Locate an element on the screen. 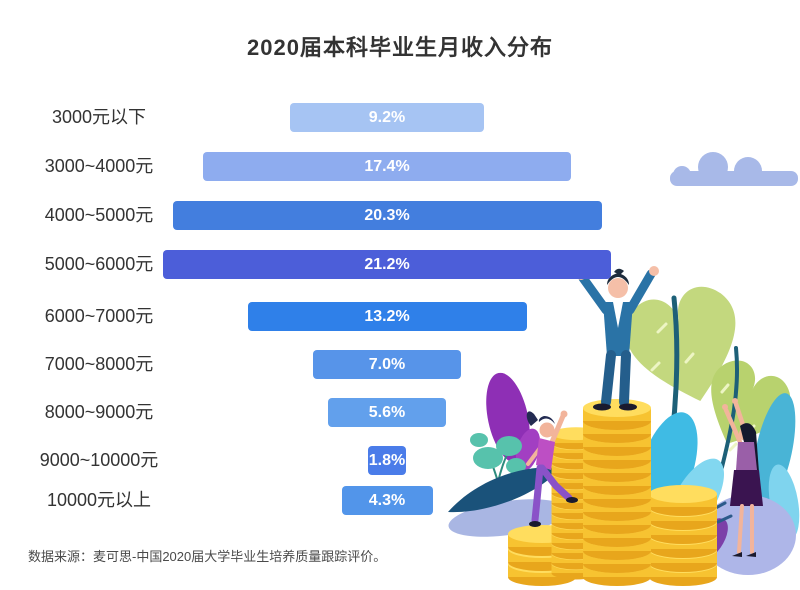 This screenshot has width=800, height=590. value-label: 9.2% is located at coordinates (387, 117).